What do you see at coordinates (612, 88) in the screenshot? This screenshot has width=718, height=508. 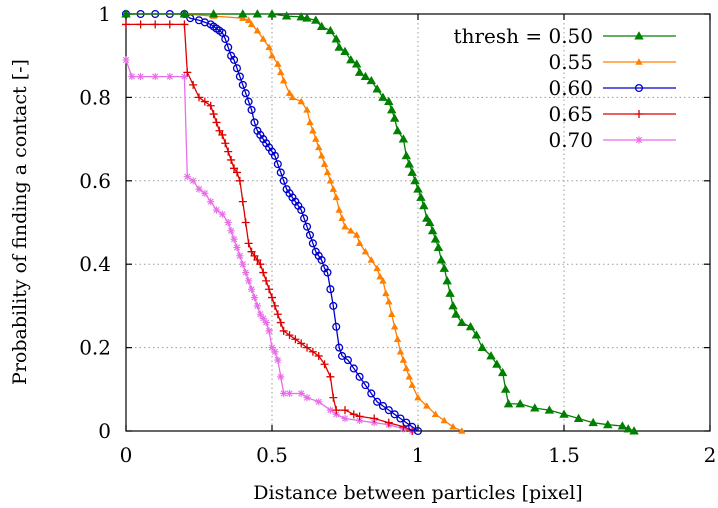 I see `legend-entry: 0.60` at bounding box center [612, 88].